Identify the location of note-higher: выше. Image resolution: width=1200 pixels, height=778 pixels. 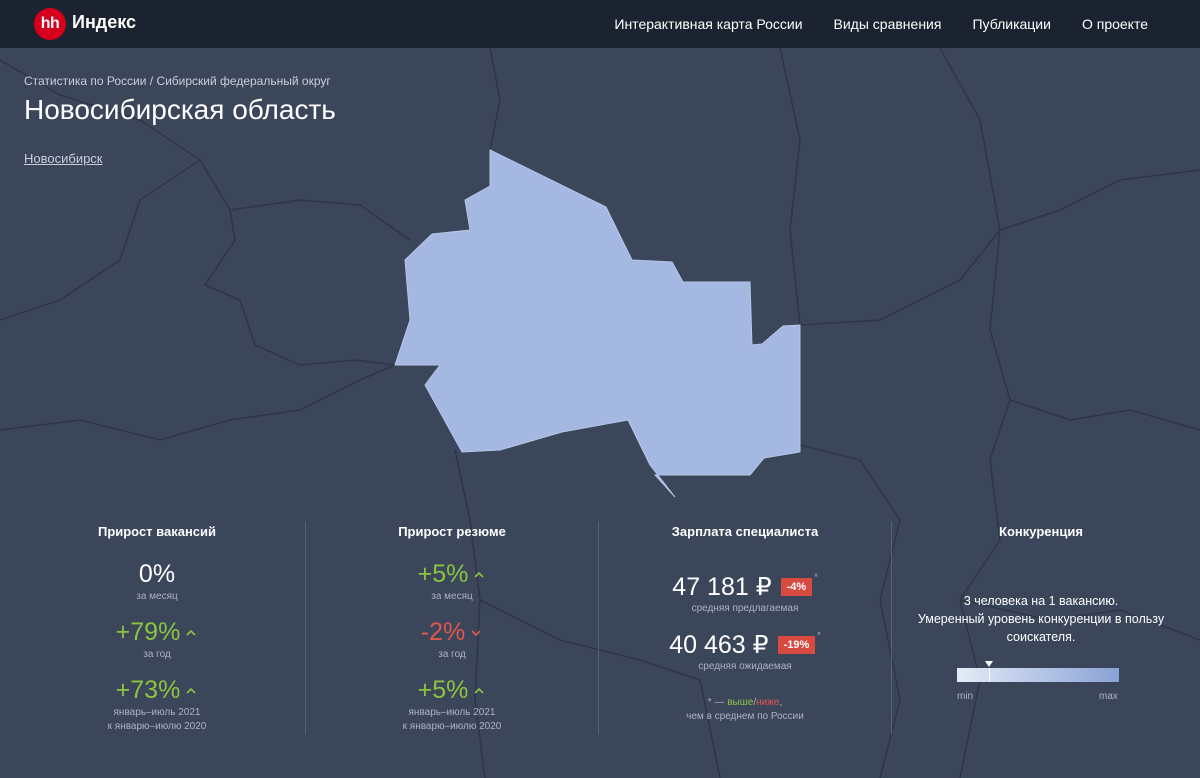
(740, 702).